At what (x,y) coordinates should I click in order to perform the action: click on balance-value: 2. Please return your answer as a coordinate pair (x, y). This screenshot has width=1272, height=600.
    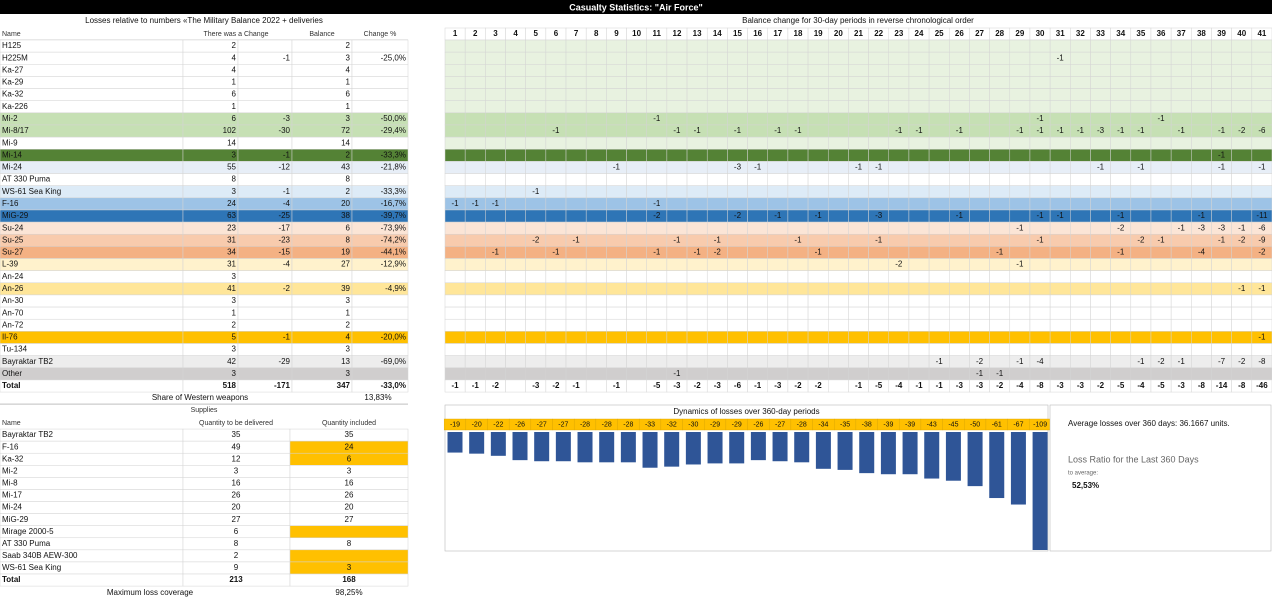
    Looking at the image, I should click on (348, 191).